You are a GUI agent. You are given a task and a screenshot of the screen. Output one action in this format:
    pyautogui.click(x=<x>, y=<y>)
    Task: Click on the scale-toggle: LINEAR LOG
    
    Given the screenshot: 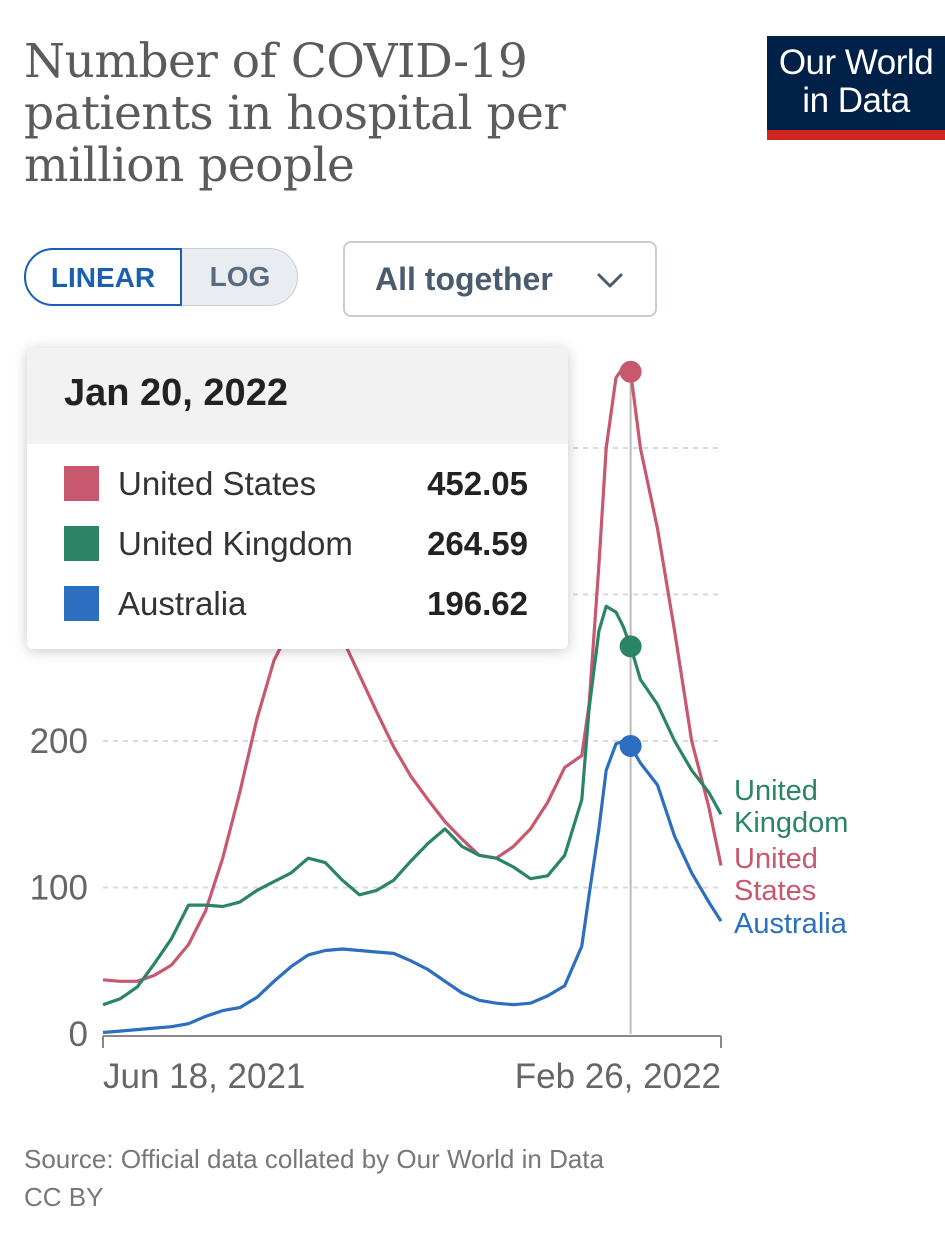 What is the action you would take?
    pyautogui.click(x=161, y=277)
    